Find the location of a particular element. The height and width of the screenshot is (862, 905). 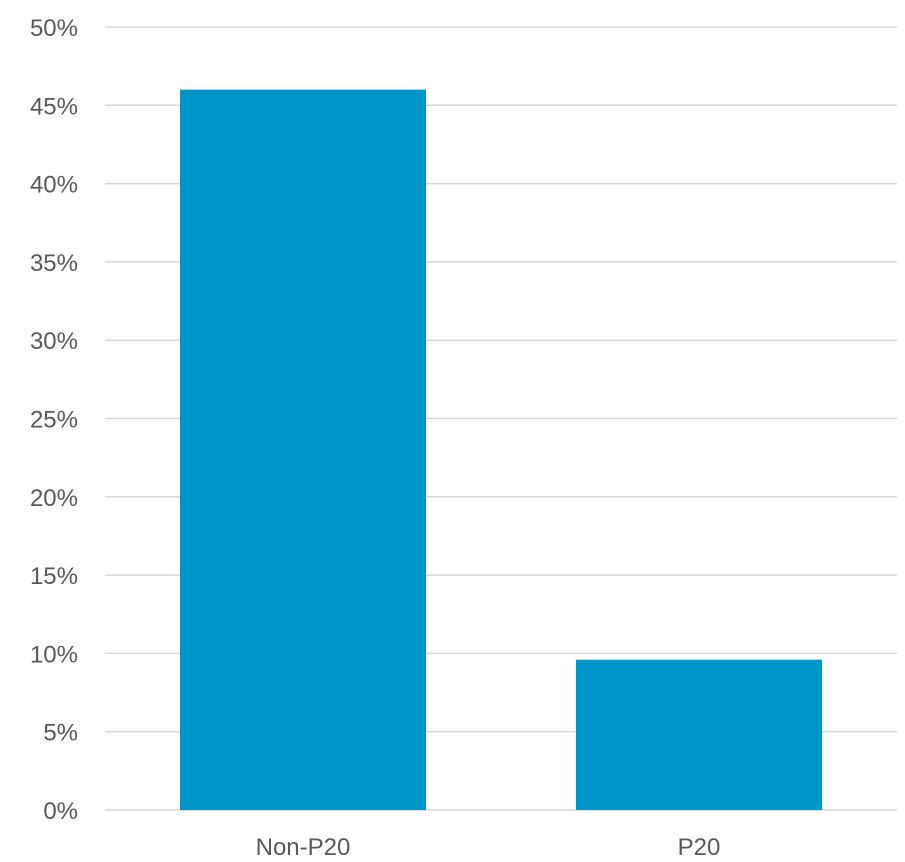

x-tick-label: P20 is located at coordinates (699, 847).